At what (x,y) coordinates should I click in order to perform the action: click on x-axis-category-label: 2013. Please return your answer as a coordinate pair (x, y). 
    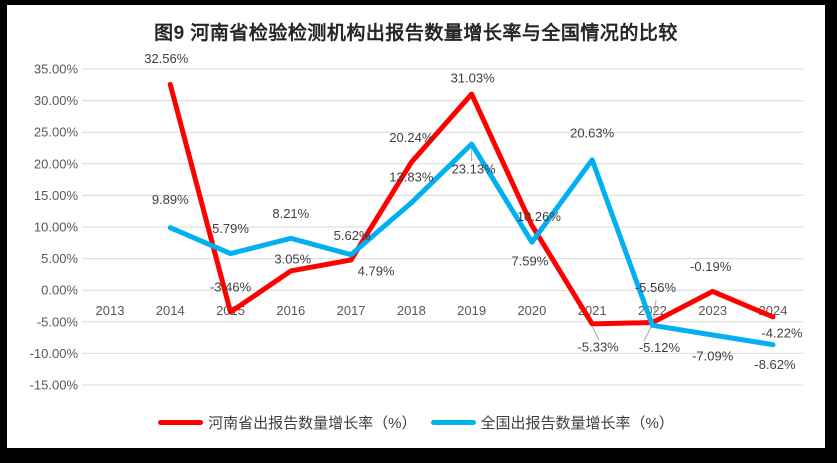
    Looking at the image, I should click on (110, 310).